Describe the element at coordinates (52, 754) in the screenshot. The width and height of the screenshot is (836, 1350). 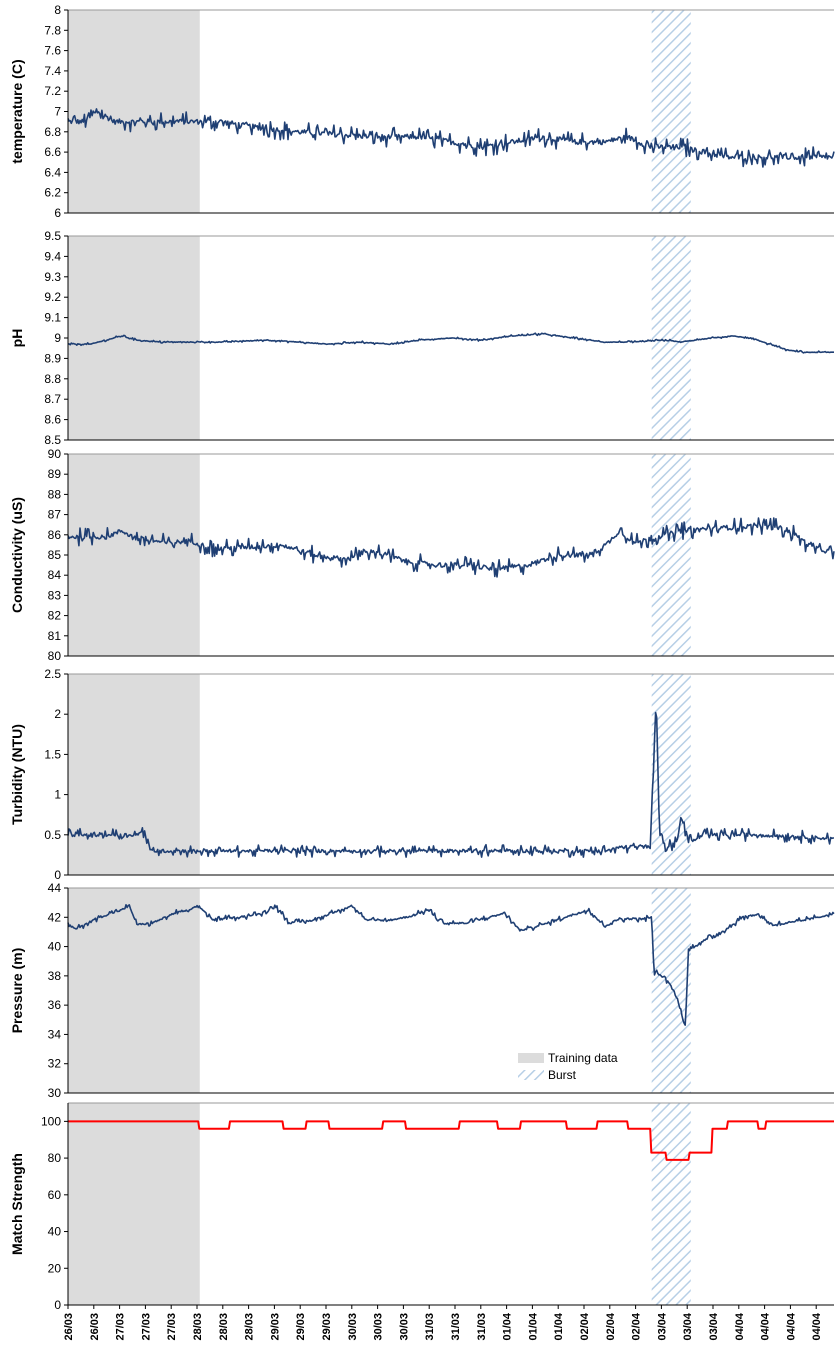
I see `y-tick-label: 1.5` at that location.